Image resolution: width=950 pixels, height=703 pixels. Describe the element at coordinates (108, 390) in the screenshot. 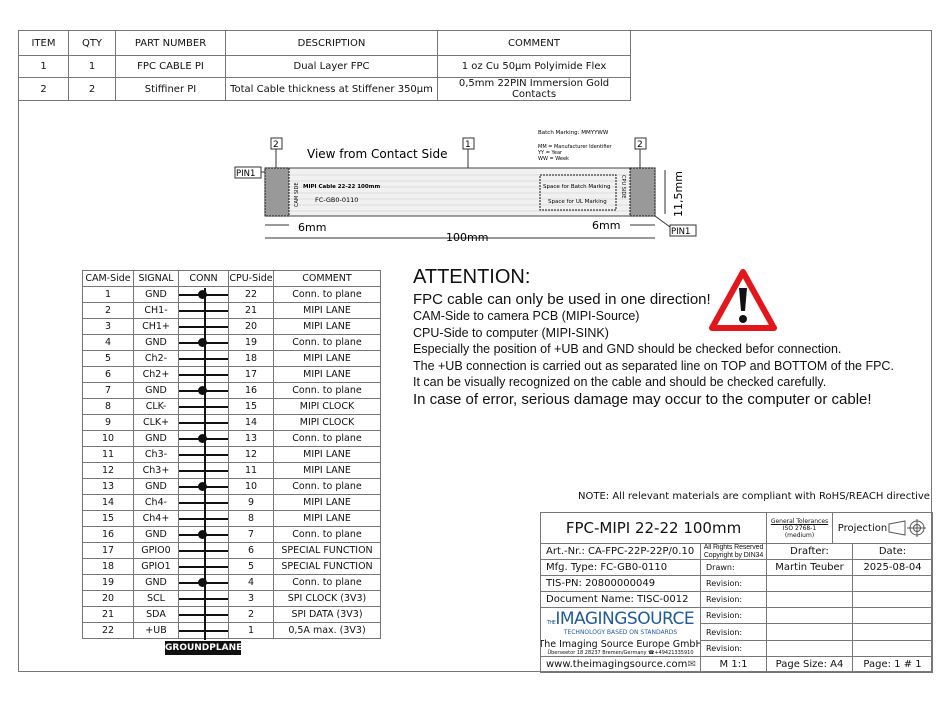

I see `cam-pin: 7` at that location.